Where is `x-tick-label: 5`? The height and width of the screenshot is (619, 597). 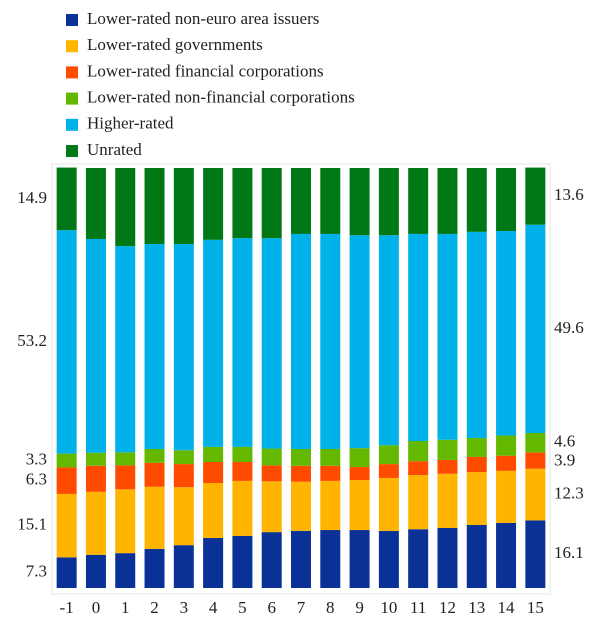 x-tick-label: 5 is located at coordinates (242, 607).